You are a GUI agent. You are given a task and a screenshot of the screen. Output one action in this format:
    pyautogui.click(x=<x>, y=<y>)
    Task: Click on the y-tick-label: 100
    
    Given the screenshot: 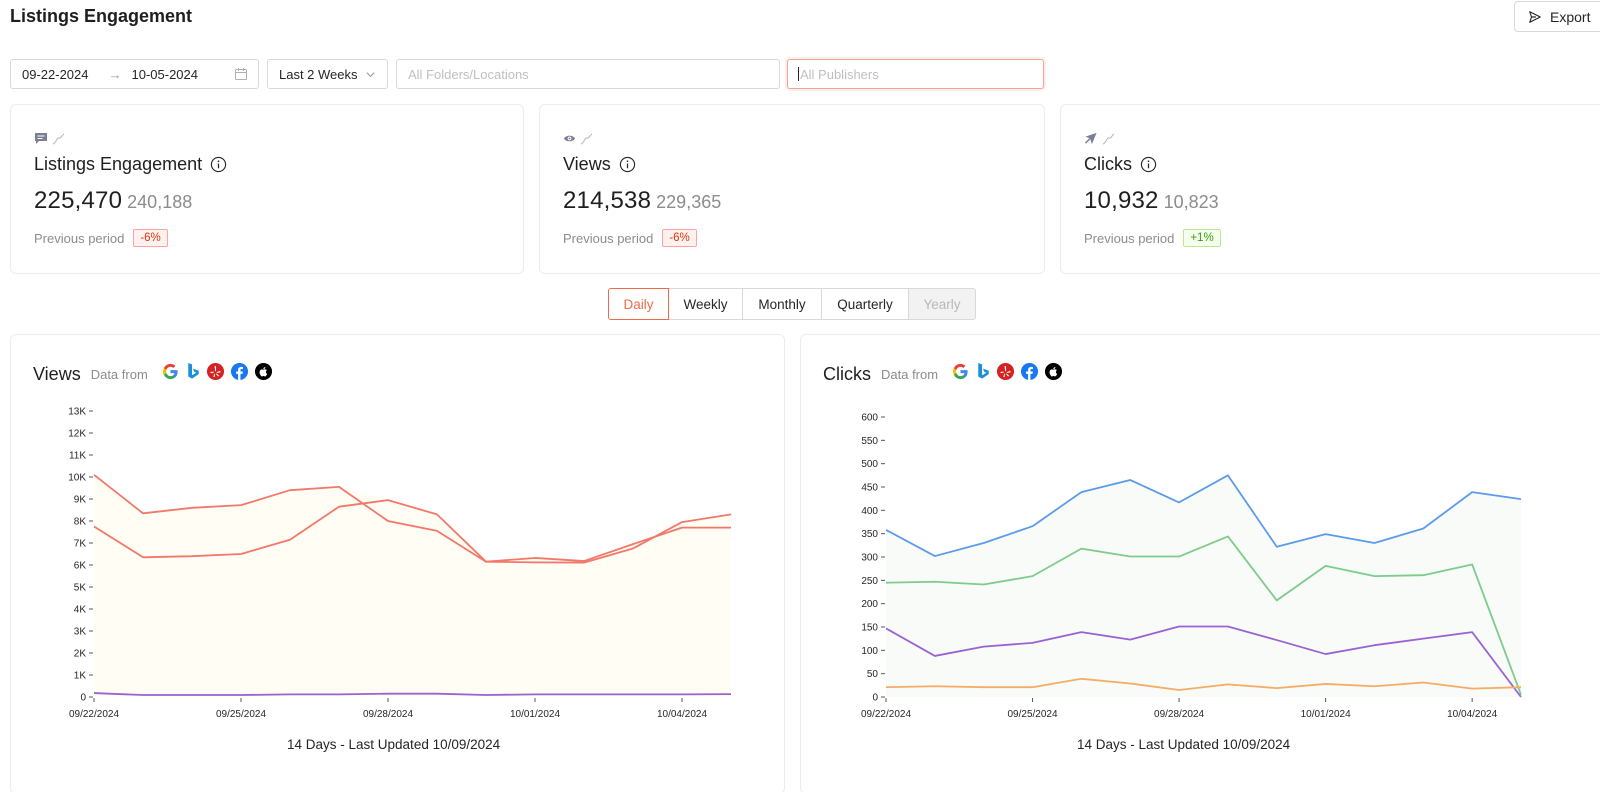 What is the action you would take?
    pyautogui.click(x=869, y=651)
    